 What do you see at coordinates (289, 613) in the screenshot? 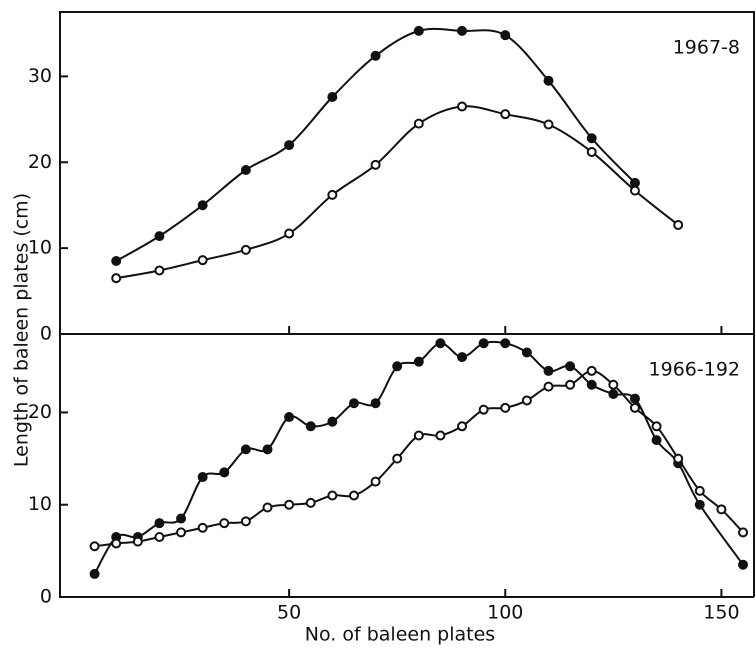
I see `x-tick-label: 50` at bounding box center [289, 613].